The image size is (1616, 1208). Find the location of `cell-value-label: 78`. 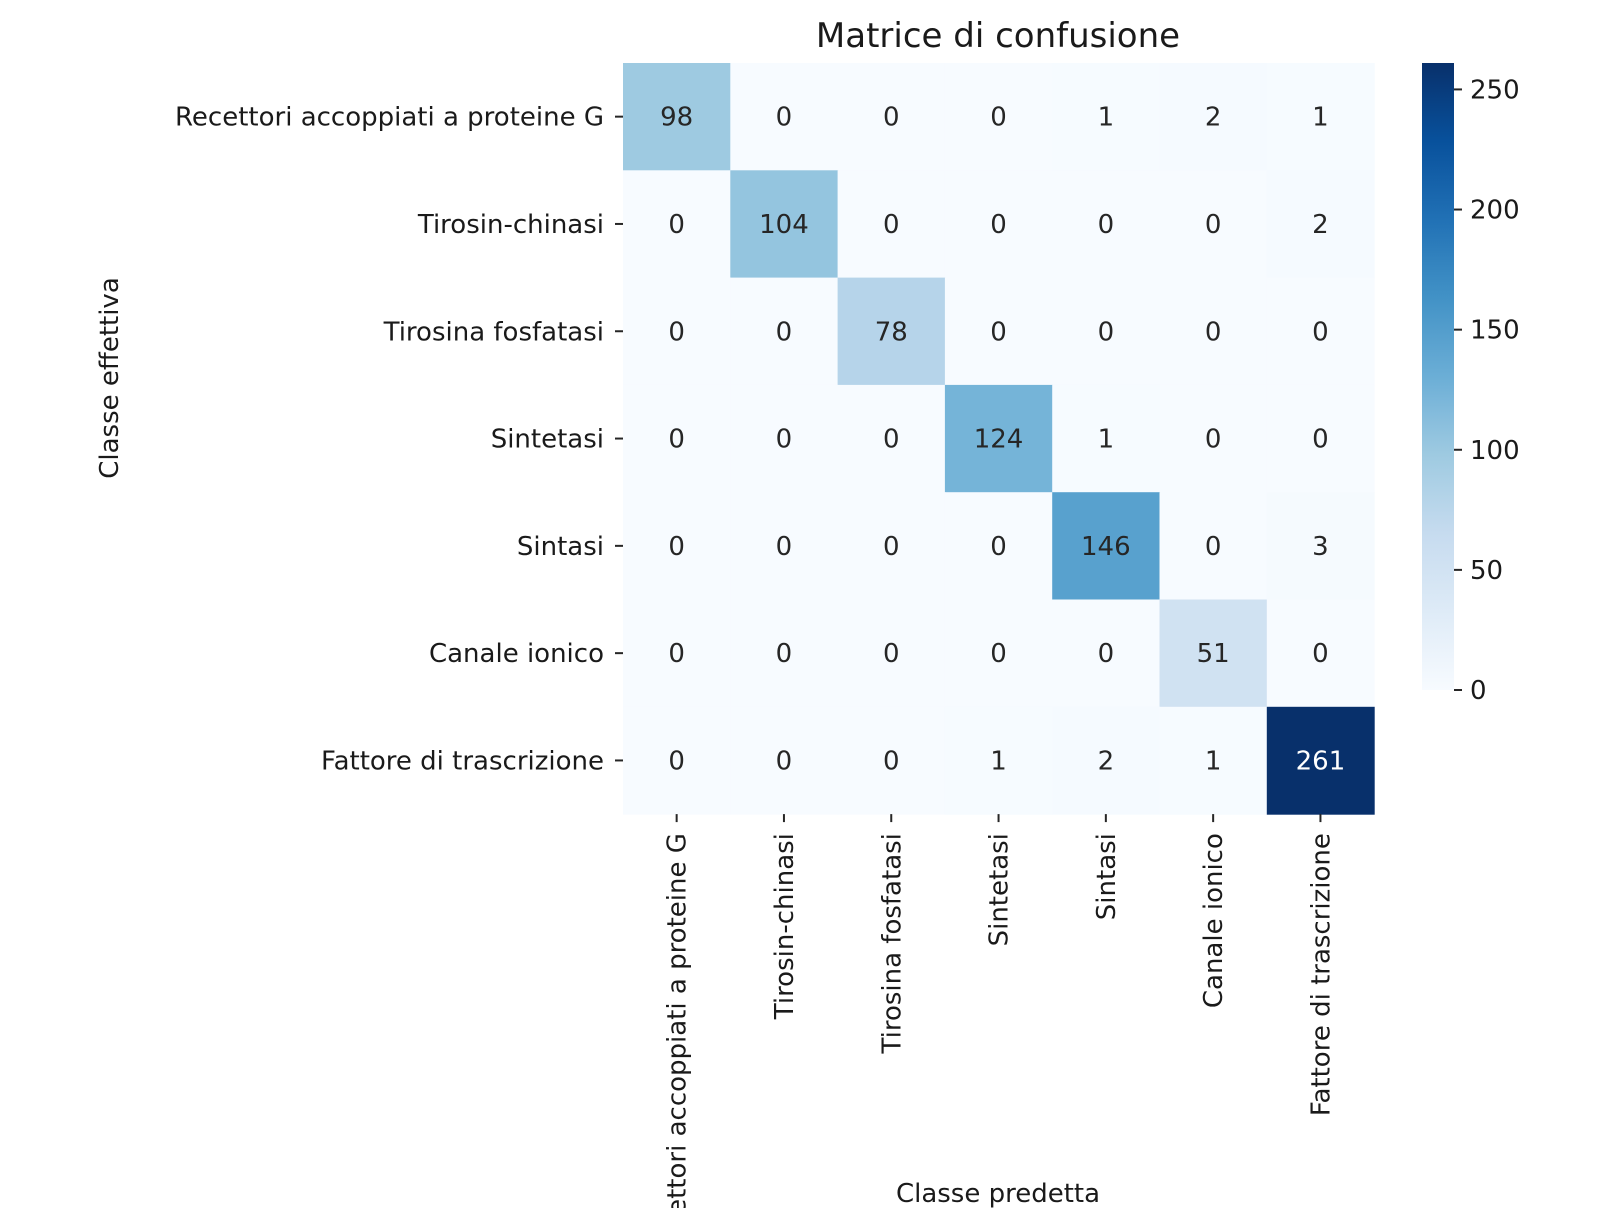

cell-value-label: 78 is located at coordinates (891, 332).